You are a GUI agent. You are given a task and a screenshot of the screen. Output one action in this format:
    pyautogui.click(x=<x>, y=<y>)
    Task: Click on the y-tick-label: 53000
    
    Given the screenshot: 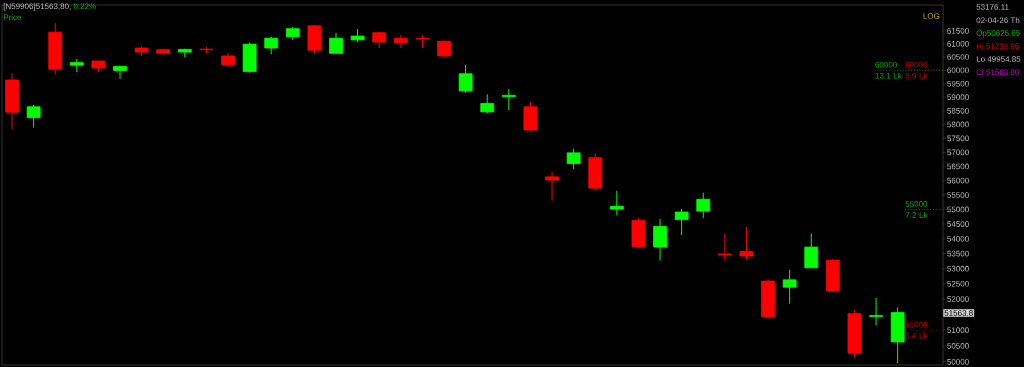 What is the action you would take?
    pyautogui.click(x=958, y=268)
    